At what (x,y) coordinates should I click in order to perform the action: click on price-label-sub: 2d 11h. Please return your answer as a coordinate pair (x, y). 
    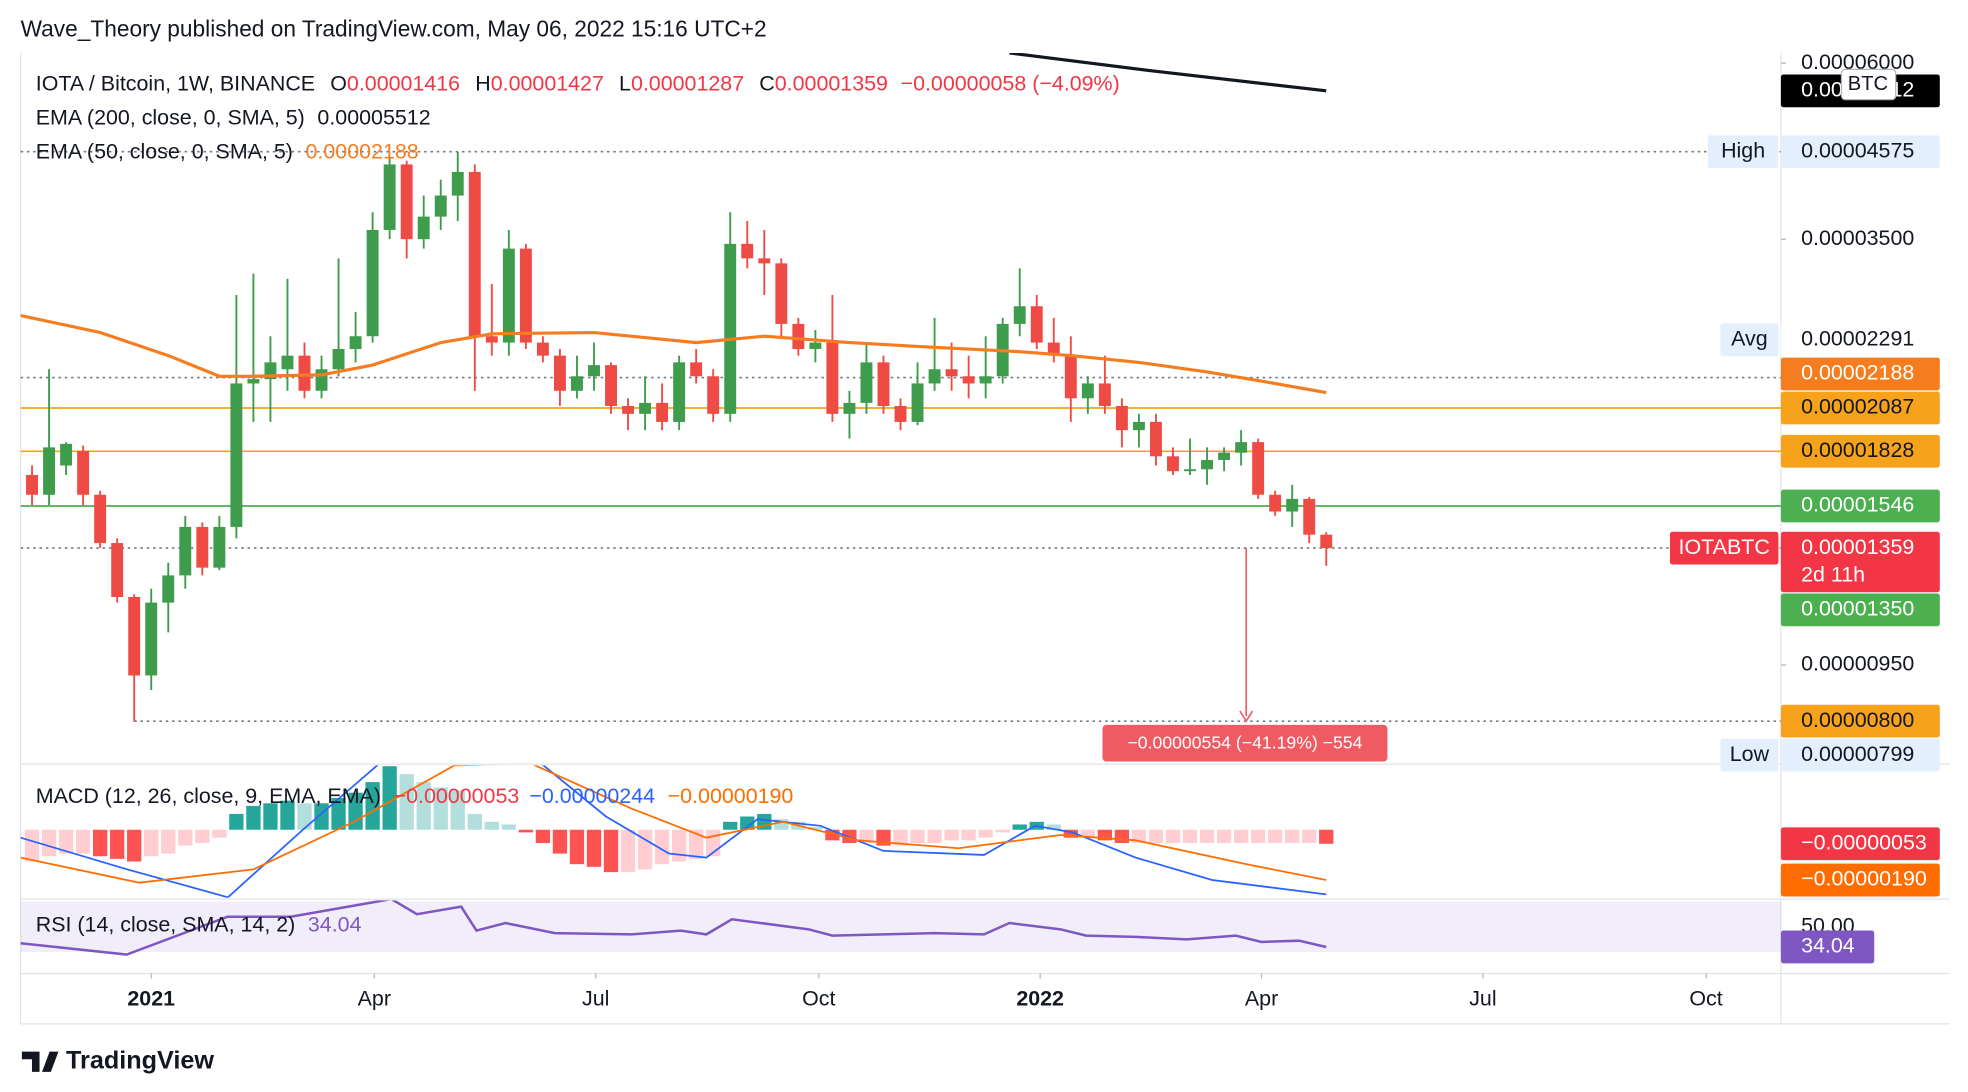
    Looking at the image, I should click on (1833, 574).